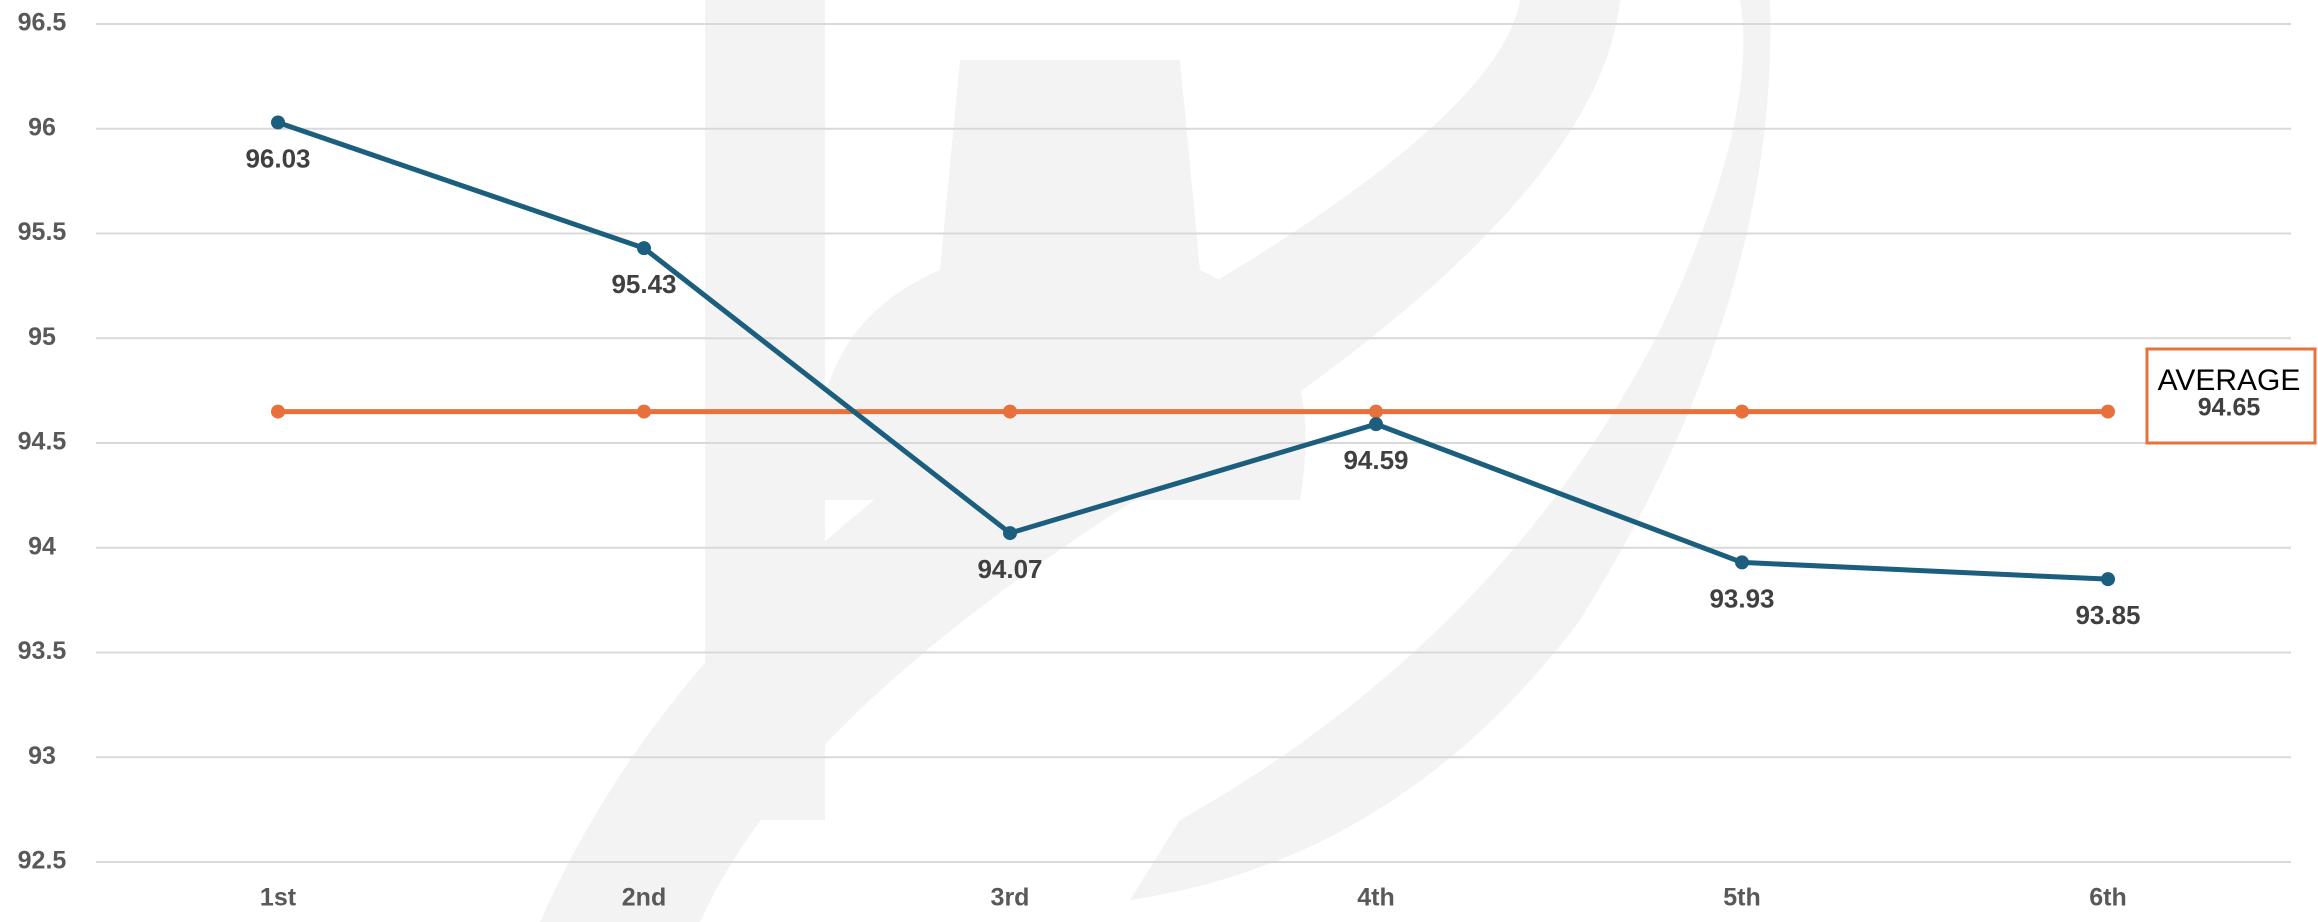 This screenshot has width=2318, height=922. Describe the element at coordinates (1009, 569) in the screenshot. I see `data-label: 94.07` at that location.